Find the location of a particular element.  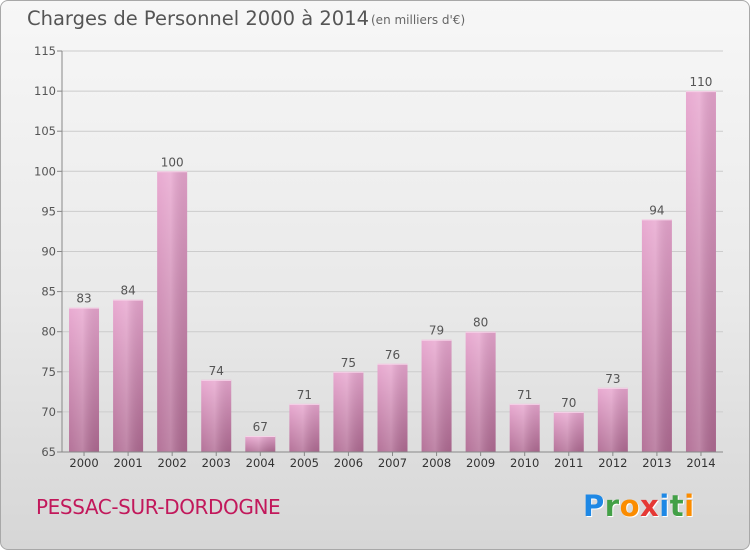

x-tick-label: 2014 is located at coordinates (700, 463).